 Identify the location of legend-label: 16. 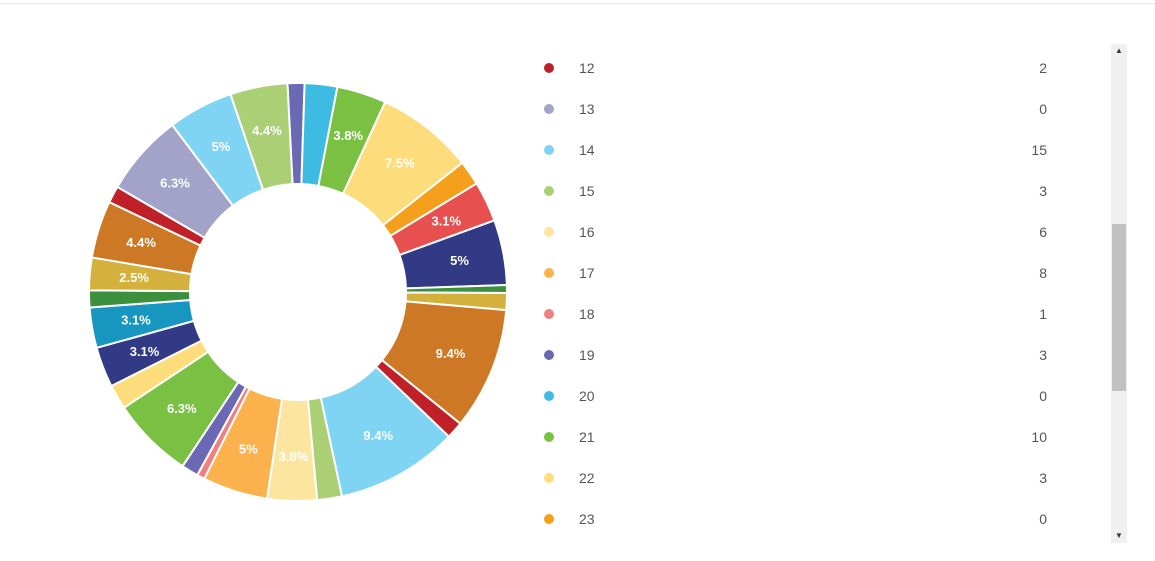
(587, 232).